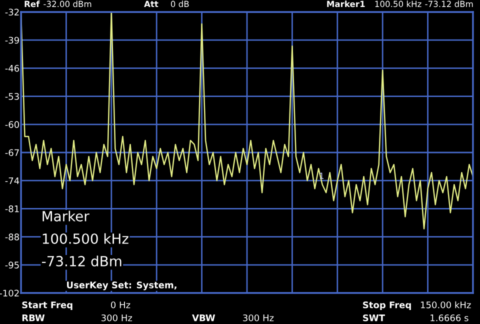 The height and width of the screenshot is (324, 480). I want to click on y-tick-label: -67, so click(12, 152).